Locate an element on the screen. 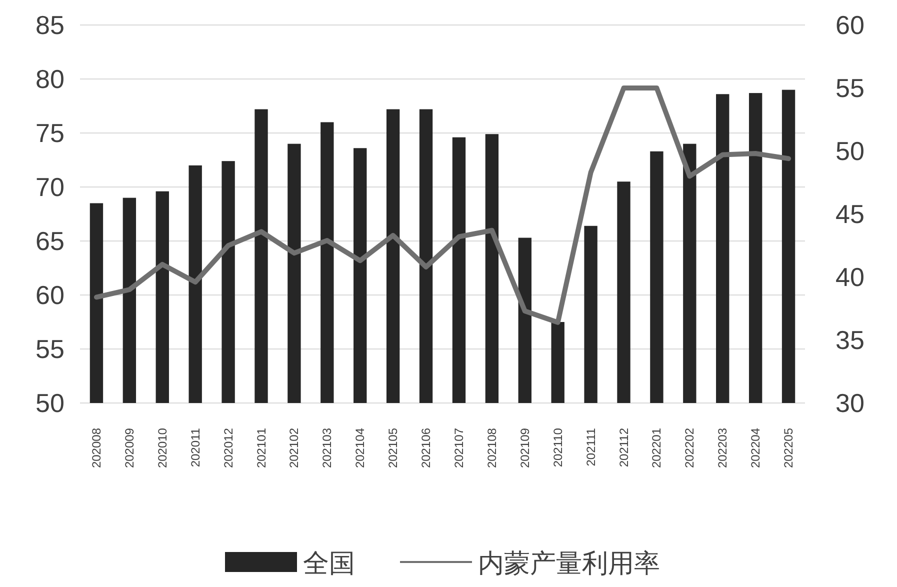 The width and height of the screenshot is (897, 587). y-tick-label: 80 is located at coordinates (50, 79).